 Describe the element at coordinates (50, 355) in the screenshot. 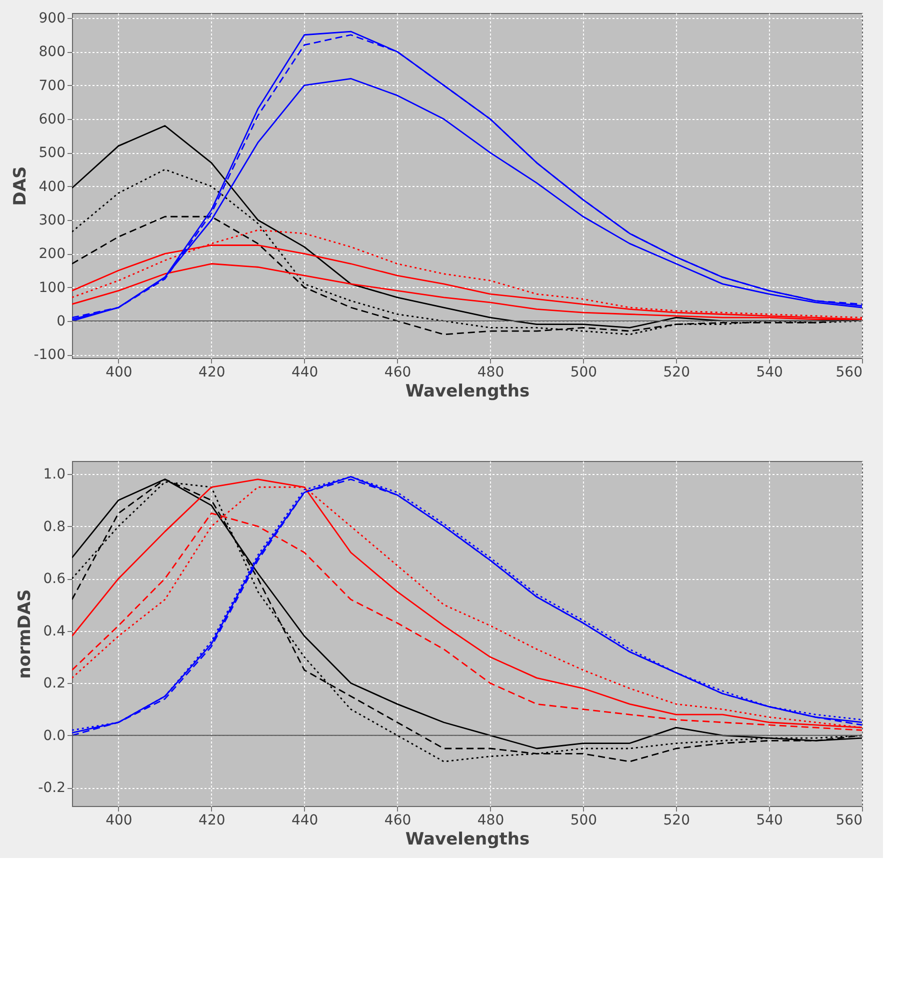

I see `y-tick-label: -100` at that location.